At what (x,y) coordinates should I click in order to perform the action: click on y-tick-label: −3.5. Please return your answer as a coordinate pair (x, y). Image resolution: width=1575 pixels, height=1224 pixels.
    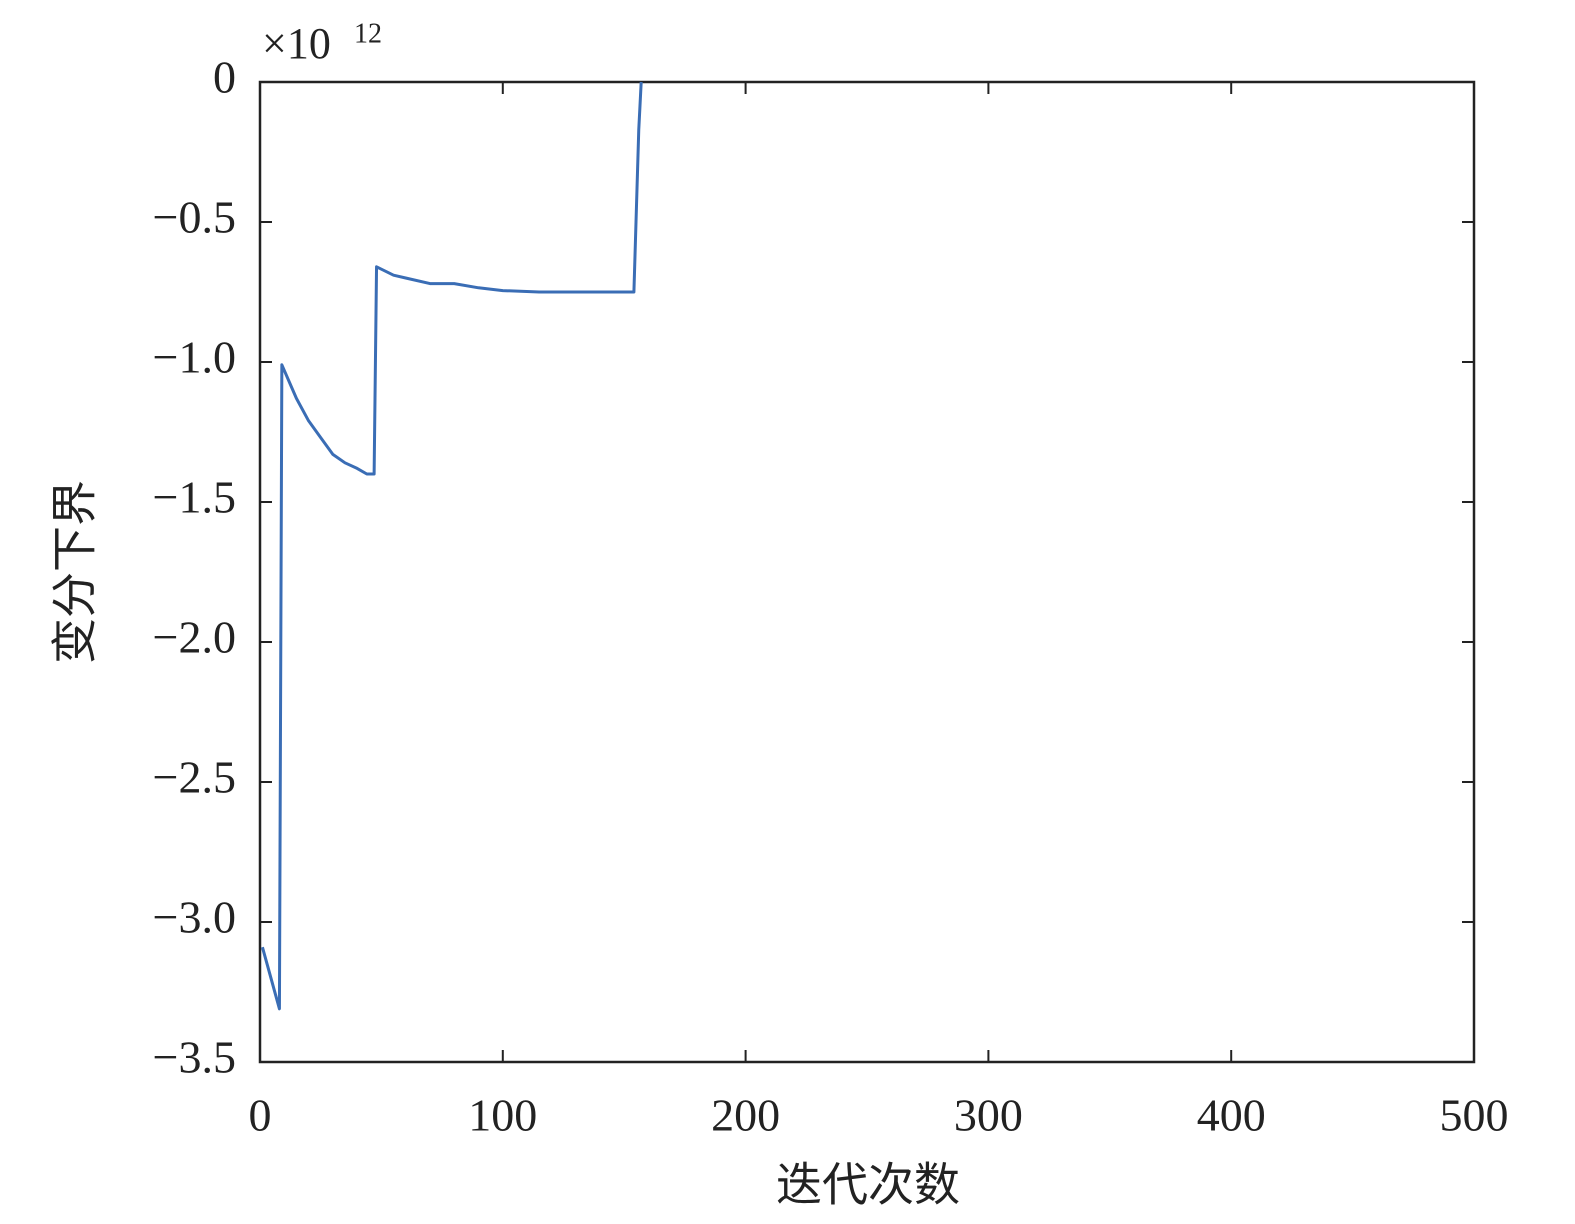
    Looking at the image, I should click on (194, 1057).